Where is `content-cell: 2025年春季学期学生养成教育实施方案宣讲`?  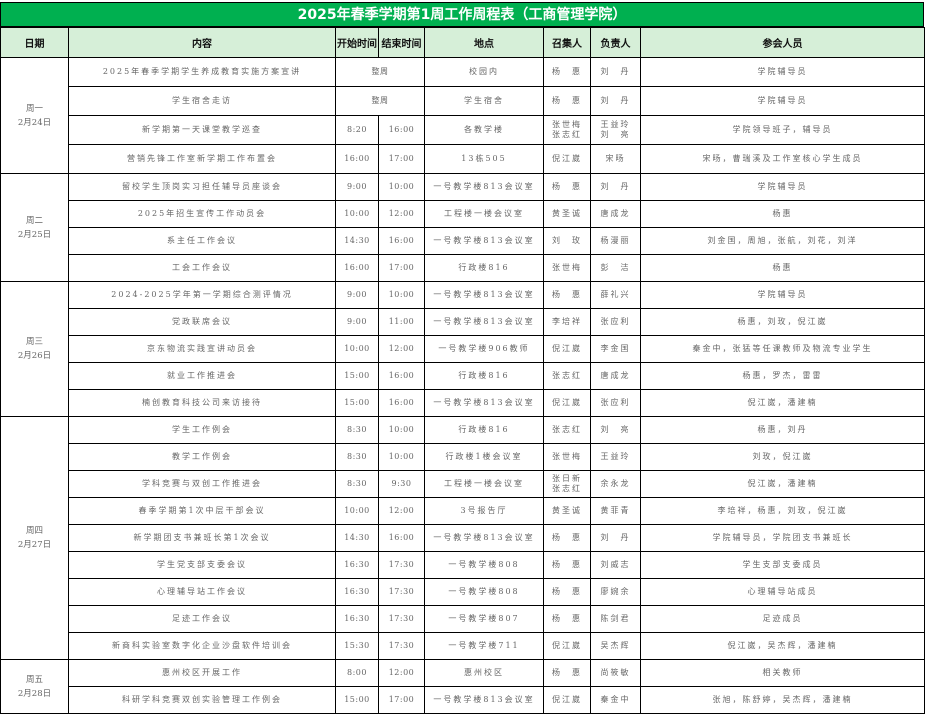 content-cell: 2025年春季学期学生养成教育实施方案宣讲 is located at coordinates (202, 72).